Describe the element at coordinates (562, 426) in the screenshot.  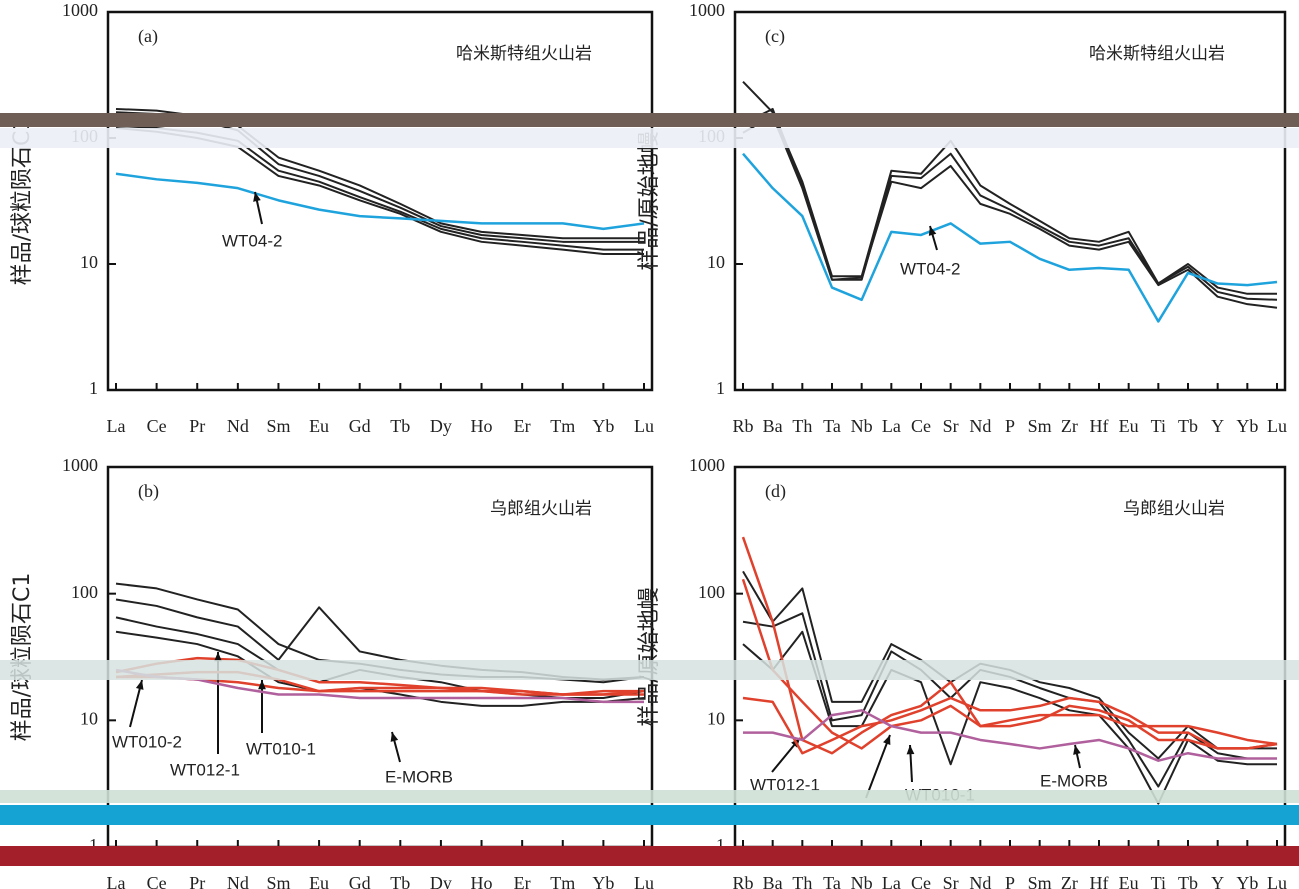
I see `x-tick-label: Tm` at that location.